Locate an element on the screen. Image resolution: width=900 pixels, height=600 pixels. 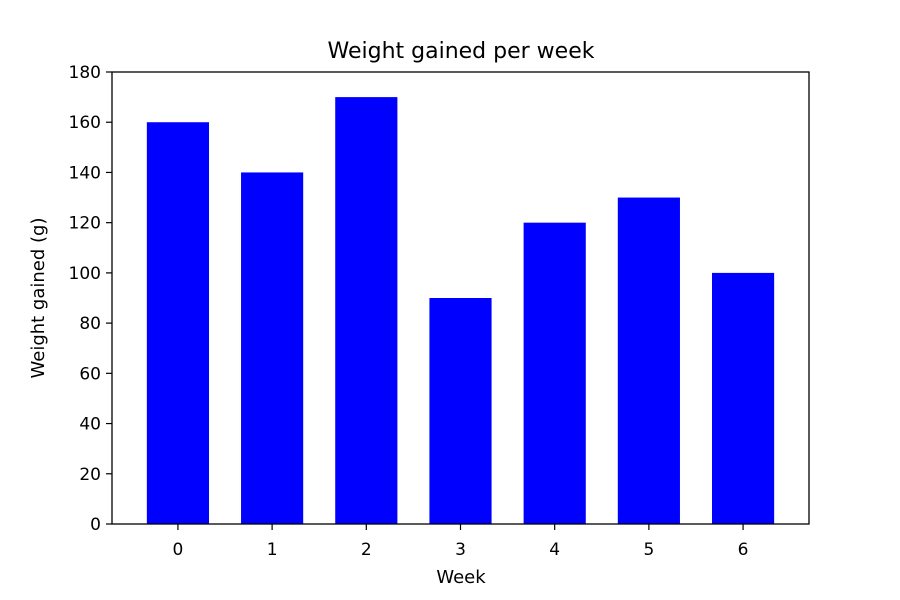
x-tick-label: 1 is located at coordinates (272, 550).